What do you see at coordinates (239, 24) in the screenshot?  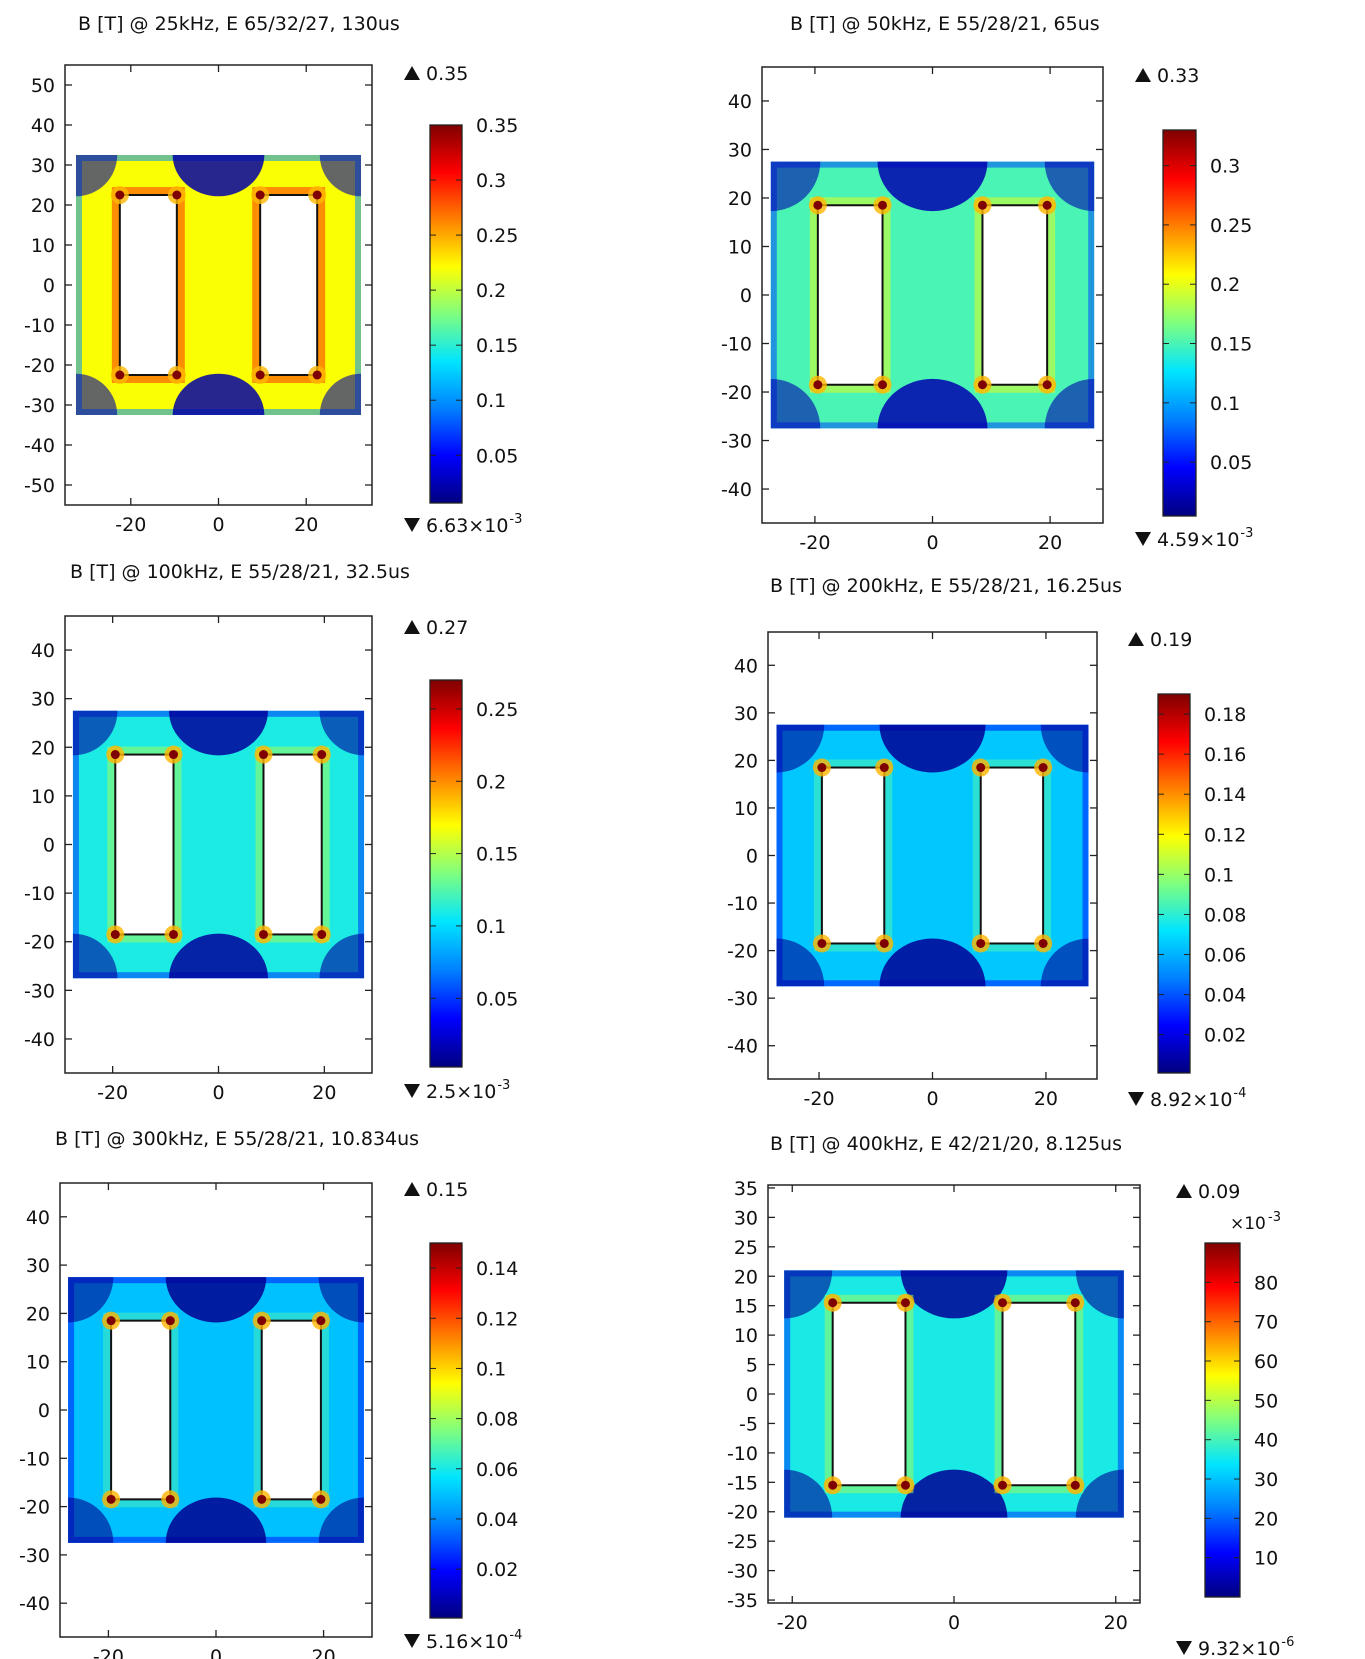 I see `chart-title: B [T] @ 25kHz, E 65/32/27, 130us` at bounding box center [239, 24].